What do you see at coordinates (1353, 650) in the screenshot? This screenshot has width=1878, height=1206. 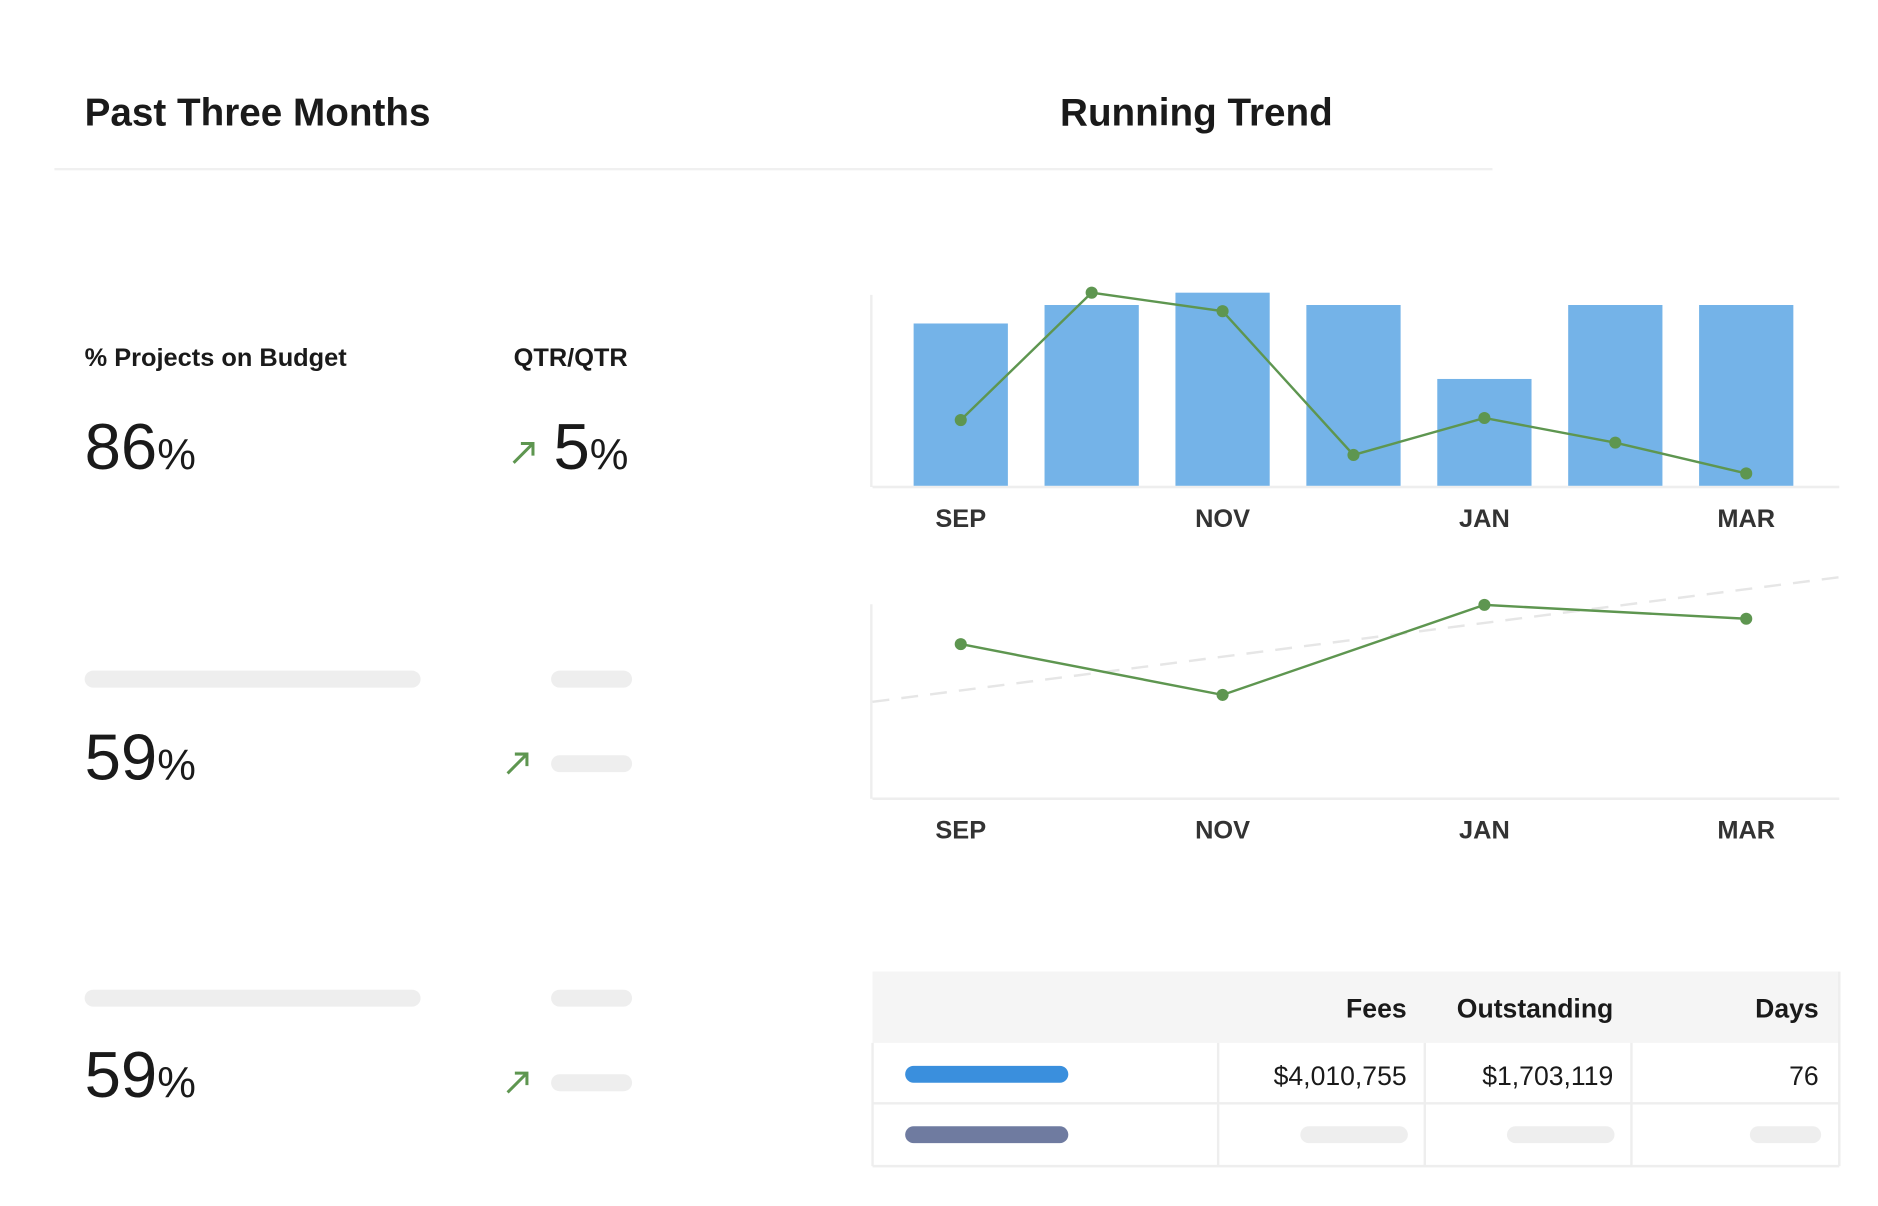 I see `line` at bounding box center [1353, 650].